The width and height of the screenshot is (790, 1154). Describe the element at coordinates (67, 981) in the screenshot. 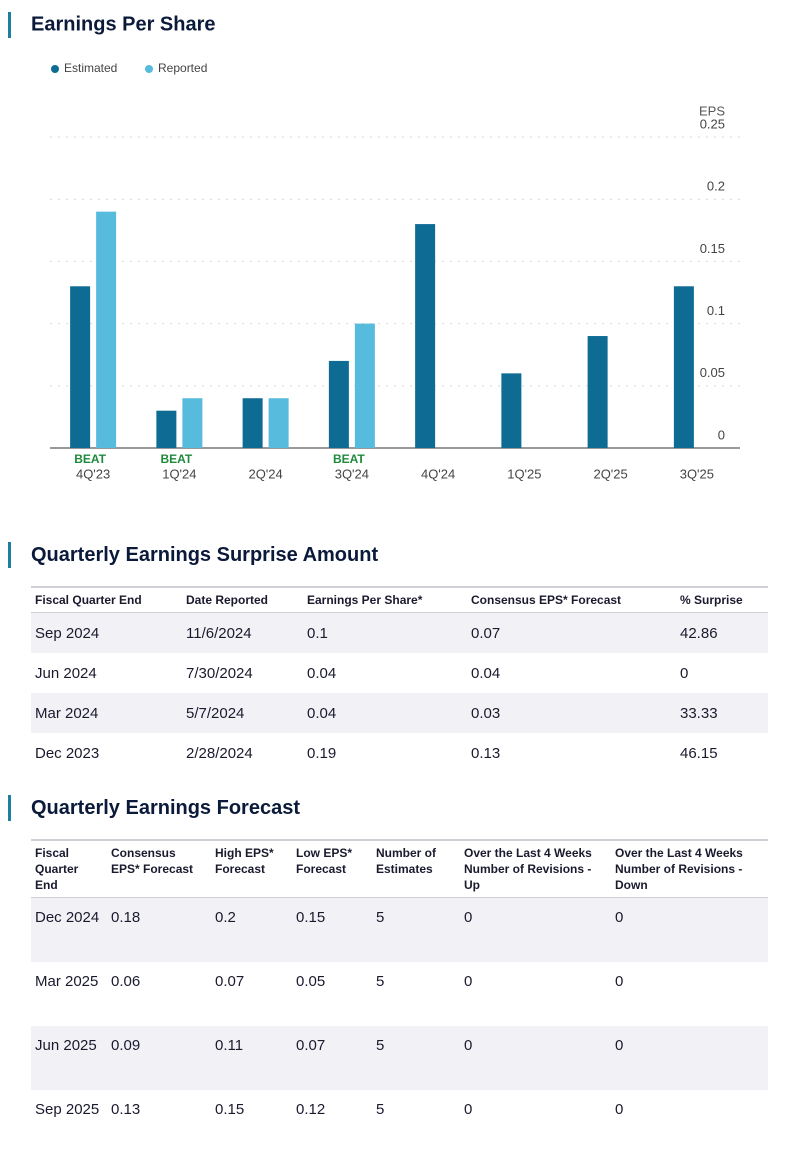

I see `table-cell: Mar 2025` at that location.